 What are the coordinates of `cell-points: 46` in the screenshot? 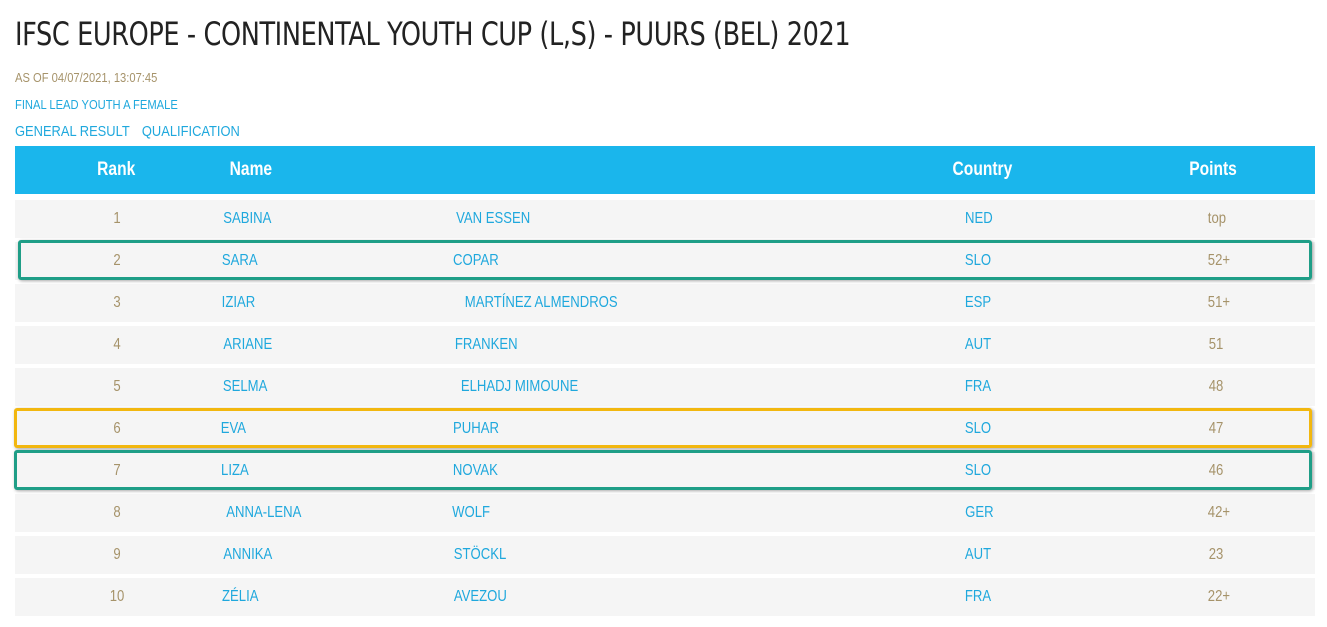 It's located at (1216, 470).